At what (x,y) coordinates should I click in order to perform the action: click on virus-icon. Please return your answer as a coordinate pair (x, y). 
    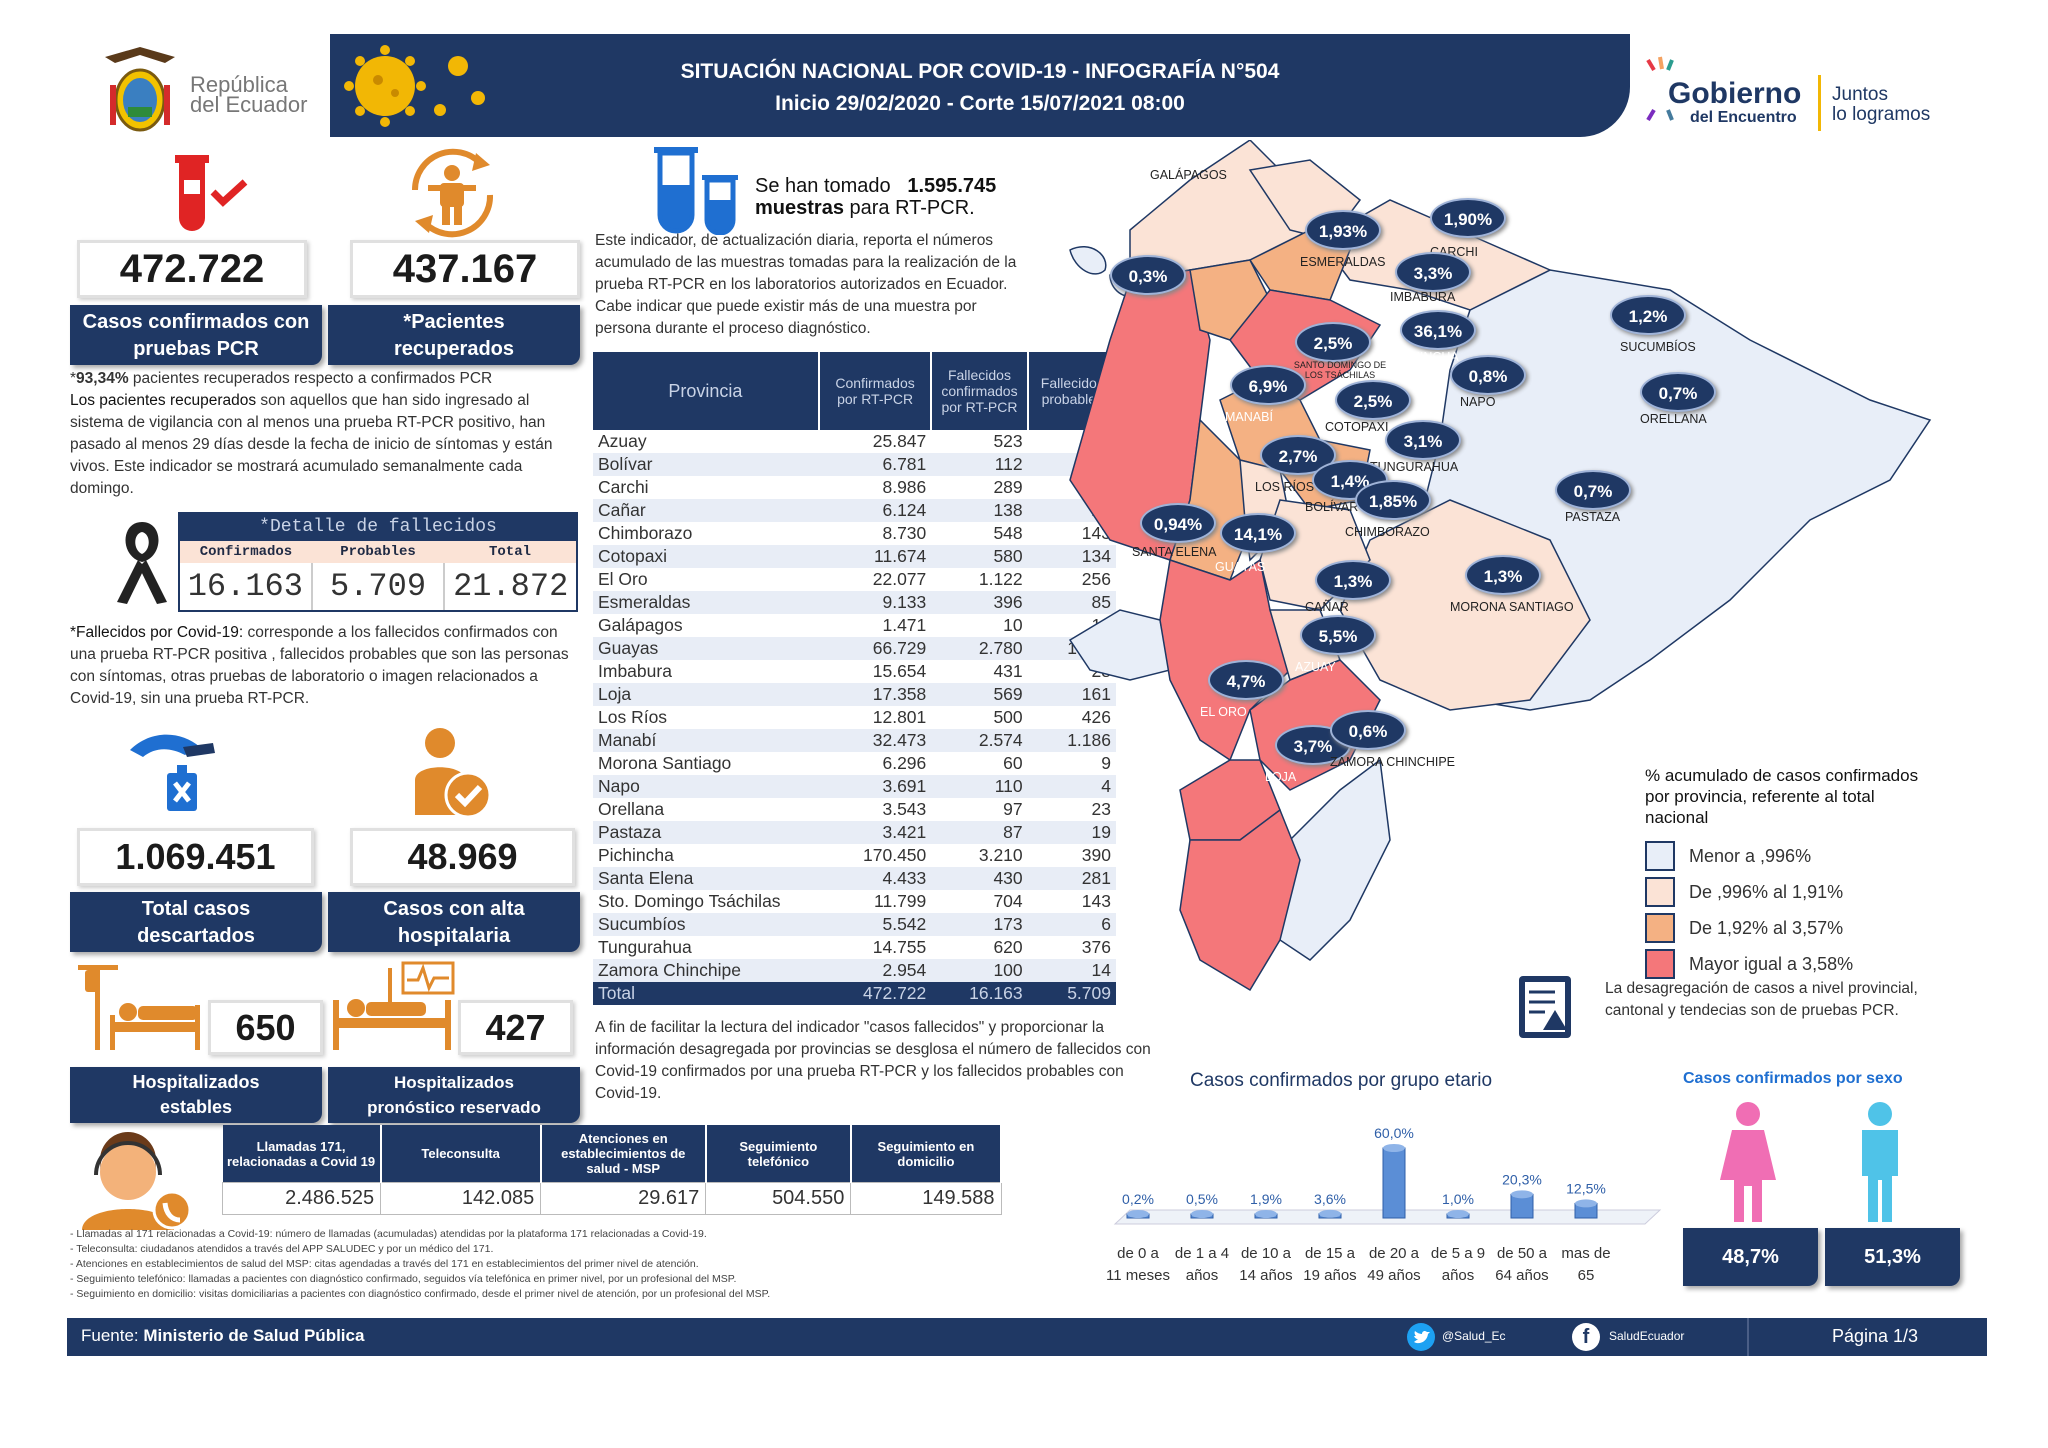
    Looking at the image, I should click on (420, 85).